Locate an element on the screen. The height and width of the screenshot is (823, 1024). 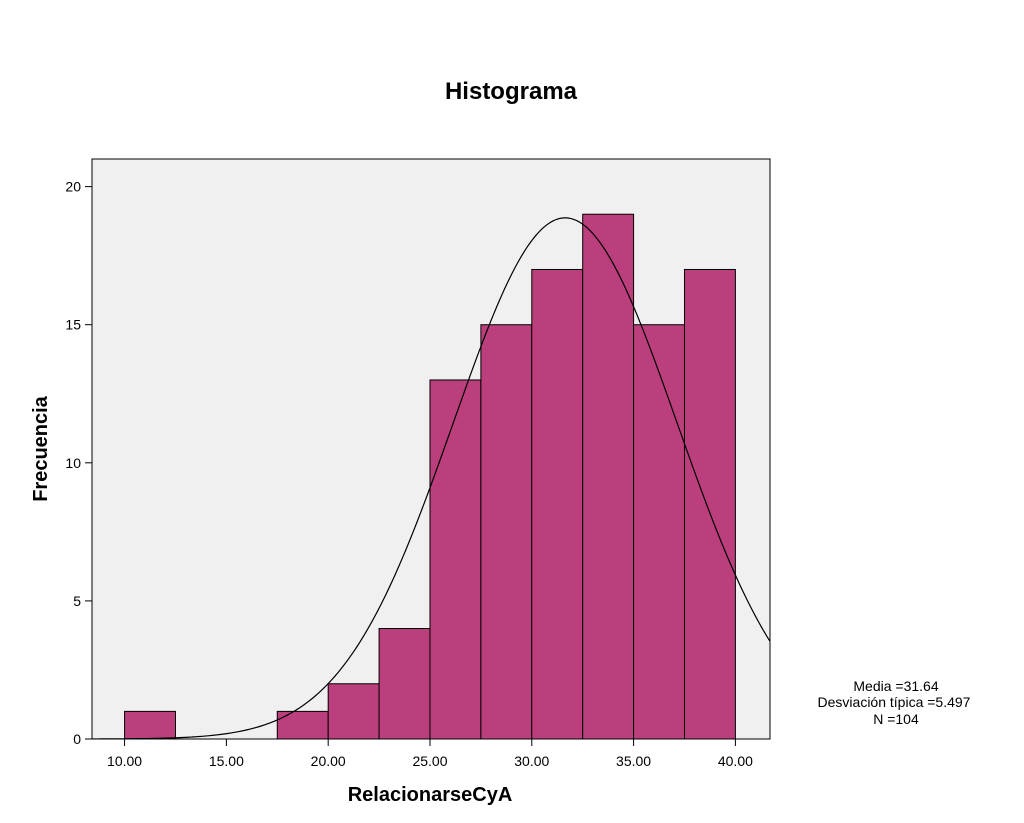
x-tick-label: 35.00 is located at coordinates (633, 761).